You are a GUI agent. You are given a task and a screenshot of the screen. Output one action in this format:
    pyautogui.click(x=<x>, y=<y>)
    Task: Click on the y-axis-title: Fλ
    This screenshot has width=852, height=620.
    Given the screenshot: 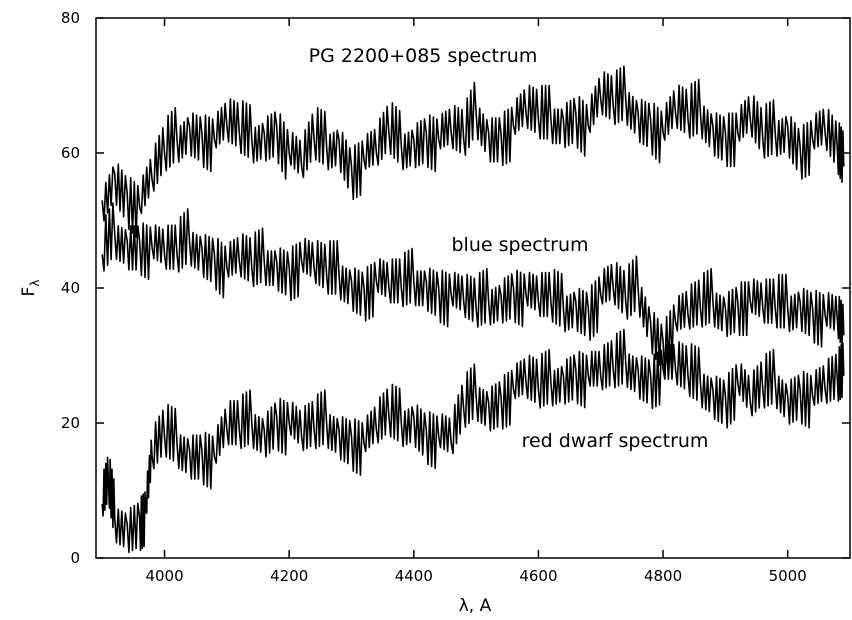 What is the action you would take?
    pyautogui.click(x=30, y=288)
    